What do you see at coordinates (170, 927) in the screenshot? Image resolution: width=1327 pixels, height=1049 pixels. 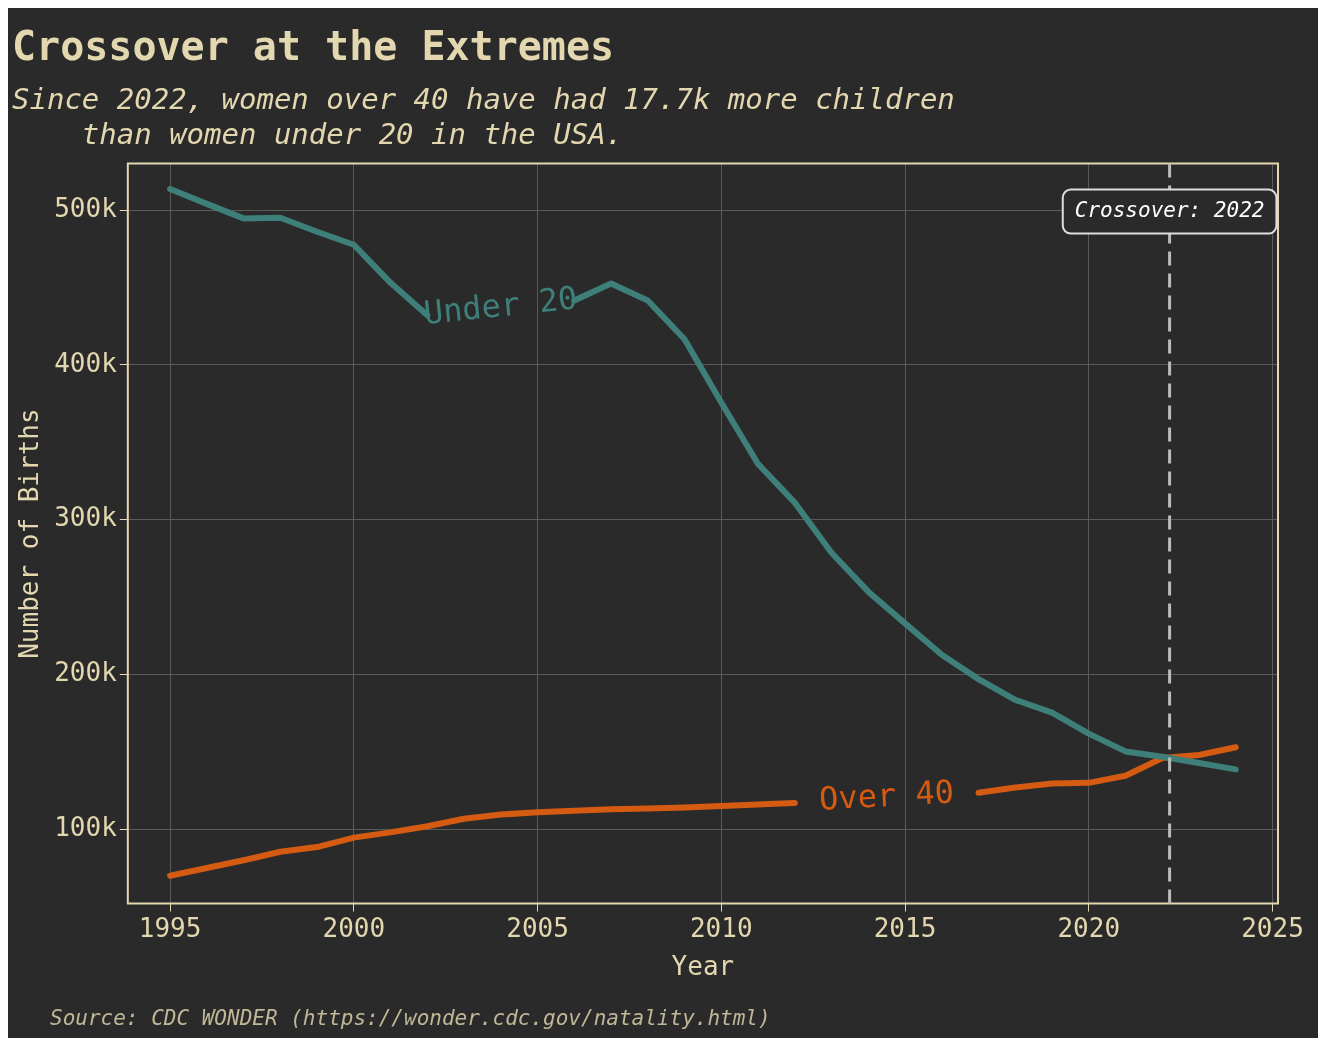 I see `x-tick-label: 1995` at bounding box center [170, 927].